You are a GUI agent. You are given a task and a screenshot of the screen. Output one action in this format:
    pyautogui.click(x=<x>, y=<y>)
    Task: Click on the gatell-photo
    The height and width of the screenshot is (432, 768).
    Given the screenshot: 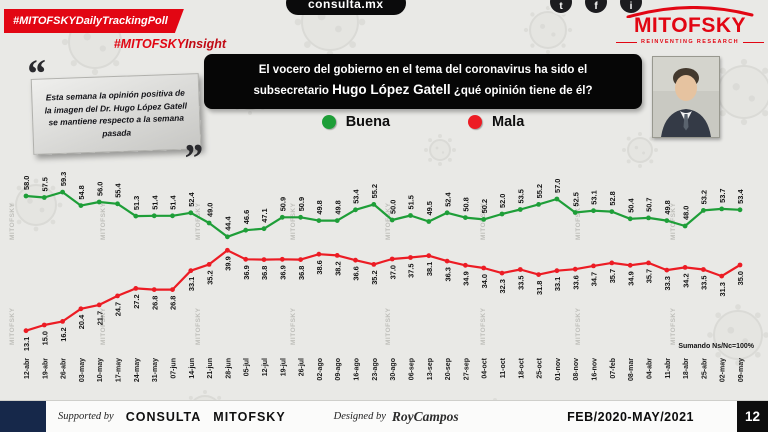 What is the action you would take?
    pyautogui.click(x=686, y=97)
    